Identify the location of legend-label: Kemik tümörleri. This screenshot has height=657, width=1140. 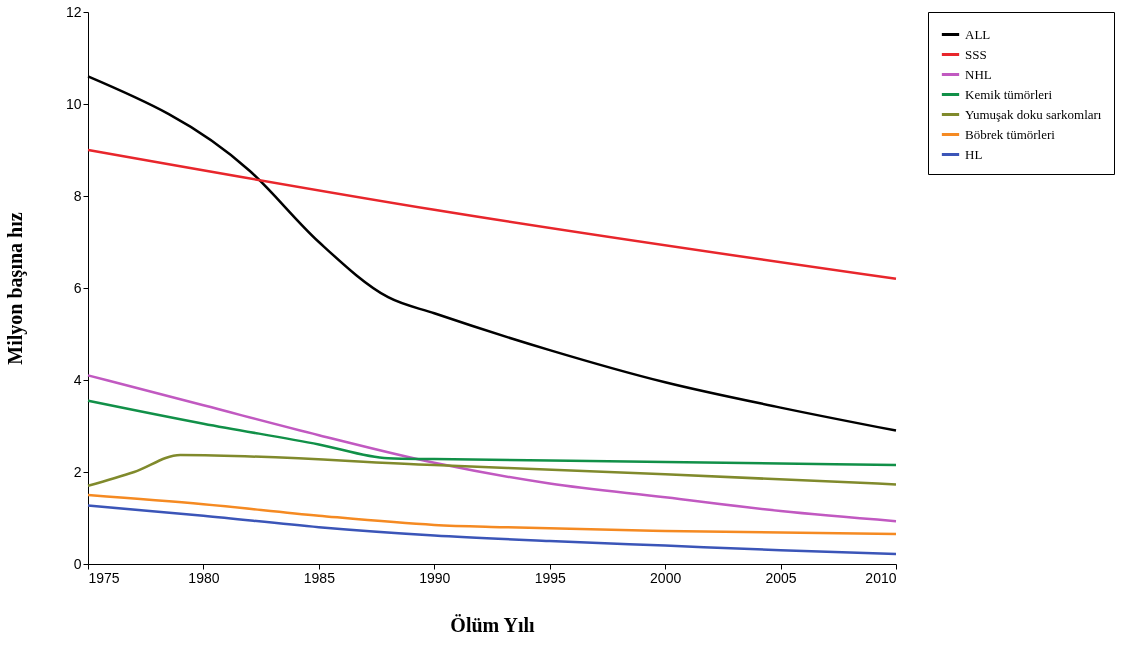
(1009, 94).